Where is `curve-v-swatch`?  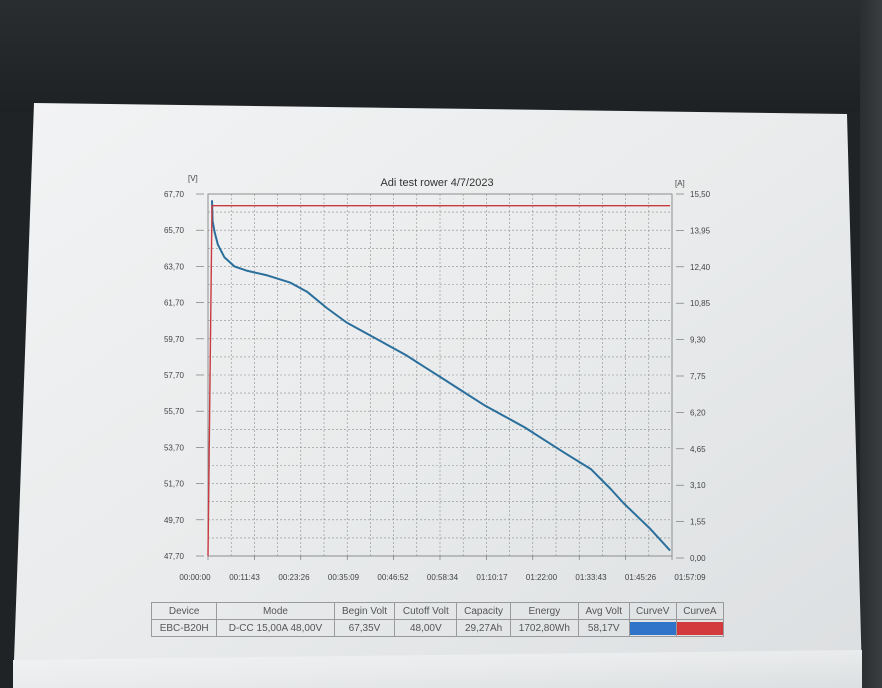 curve-v-swatch is located at coordinates (652, 628).